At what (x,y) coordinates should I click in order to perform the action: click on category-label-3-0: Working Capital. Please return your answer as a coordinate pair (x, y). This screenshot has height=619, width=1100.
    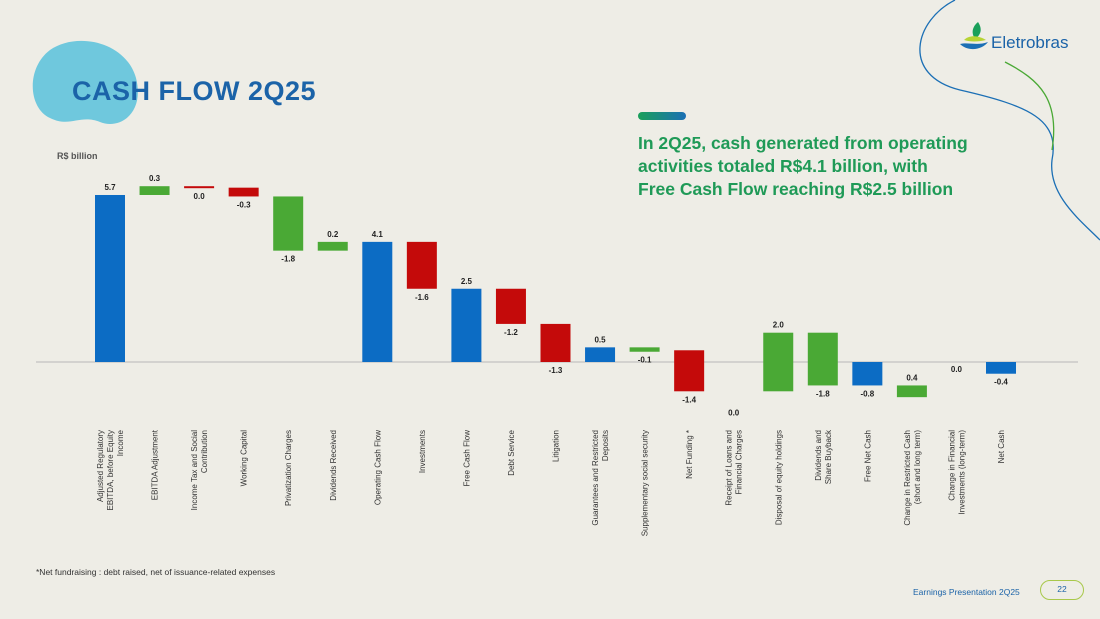
    Looking at the image, I should click on (244, 458).